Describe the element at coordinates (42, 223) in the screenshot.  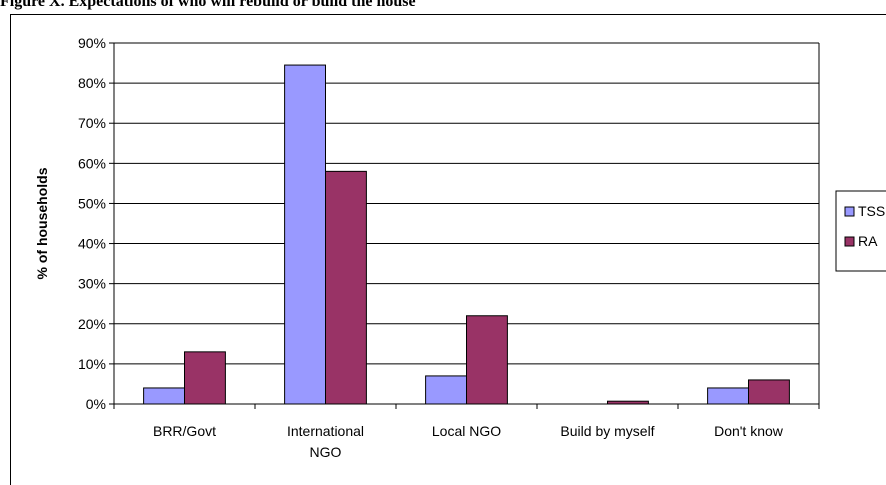
I see `y-axis-label: % of households` at that location.